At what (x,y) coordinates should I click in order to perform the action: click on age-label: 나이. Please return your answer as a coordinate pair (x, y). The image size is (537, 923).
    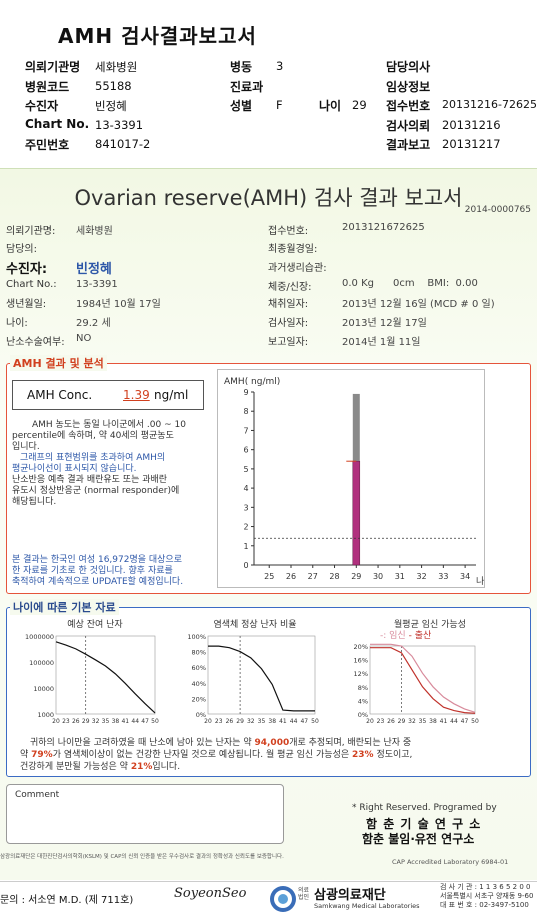
    Looking at the image, I should click on (330, 106).